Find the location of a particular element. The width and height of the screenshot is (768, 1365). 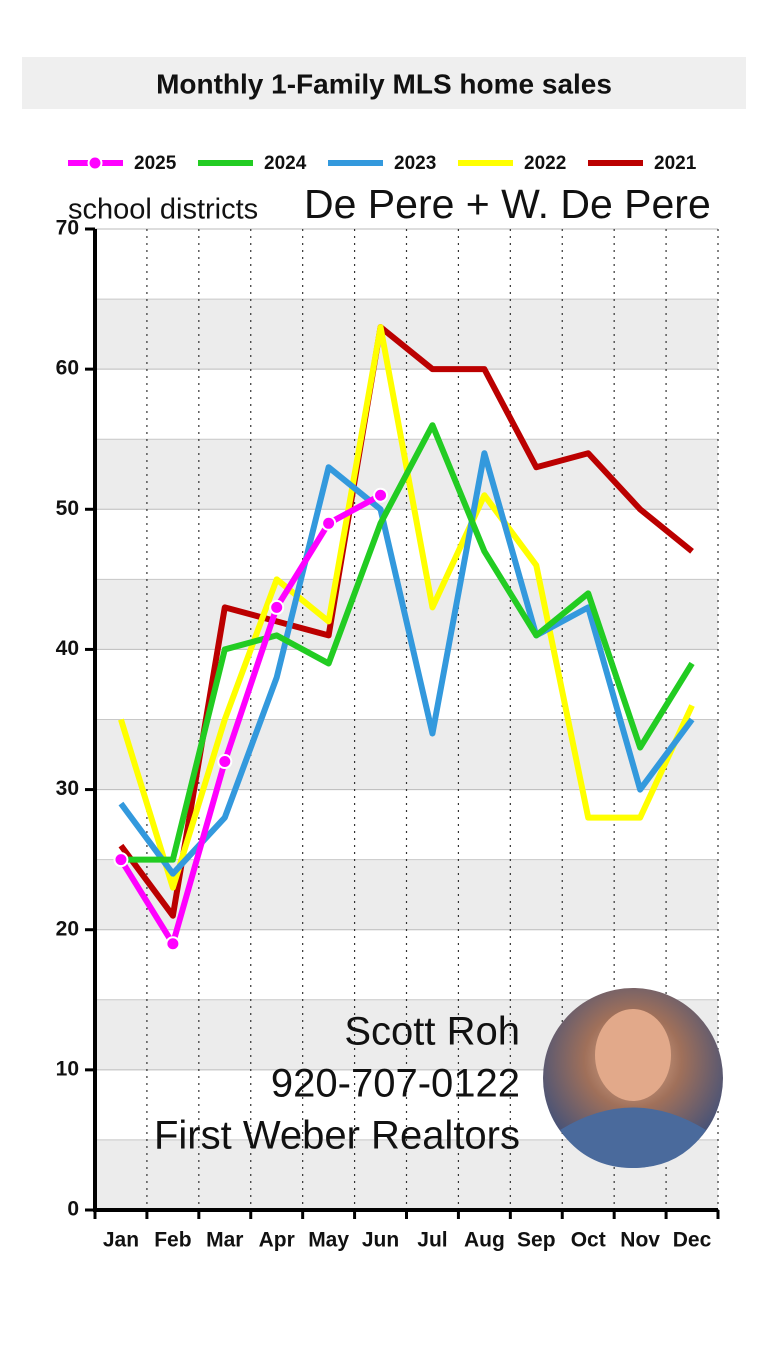

legend-label: 2025 is located at coordinates (155, 163).